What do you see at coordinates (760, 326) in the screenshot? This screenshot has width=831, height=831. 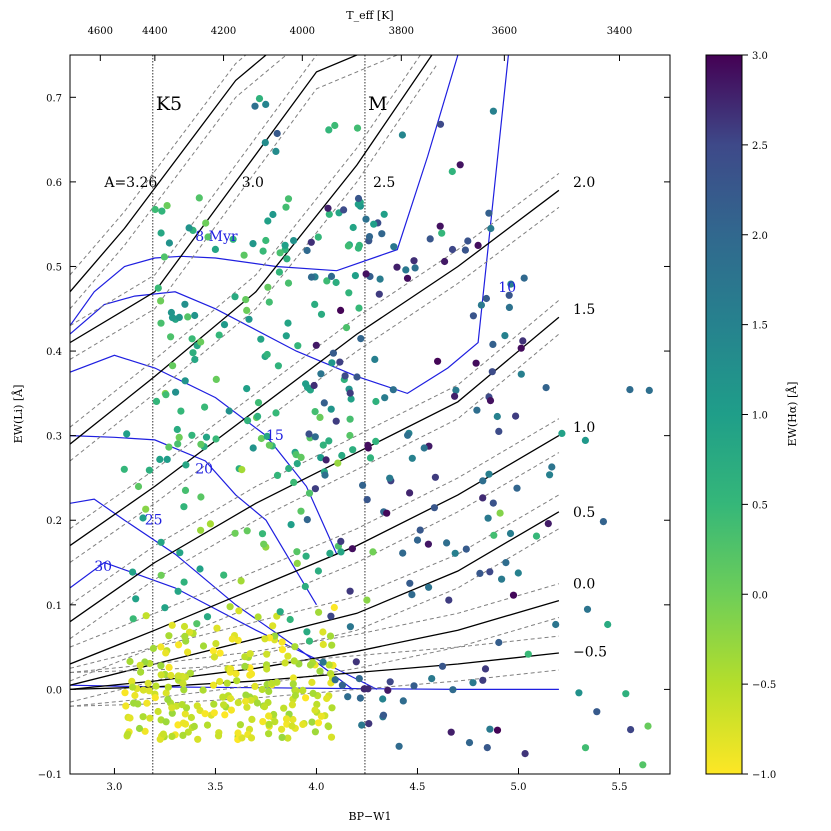 I see `colorbar-tick-label: 1.5` at bounding box center [760, 326].